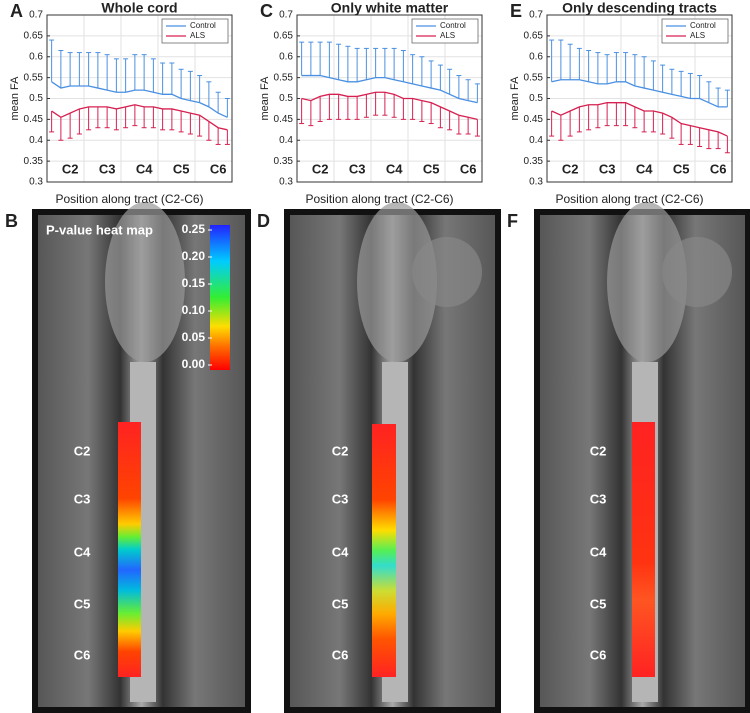 The image size is (750, 713). What do you see at coordinates (703, 25) in the screenshot?
I see `legend-label: Control` at bounding box center [703, 25].